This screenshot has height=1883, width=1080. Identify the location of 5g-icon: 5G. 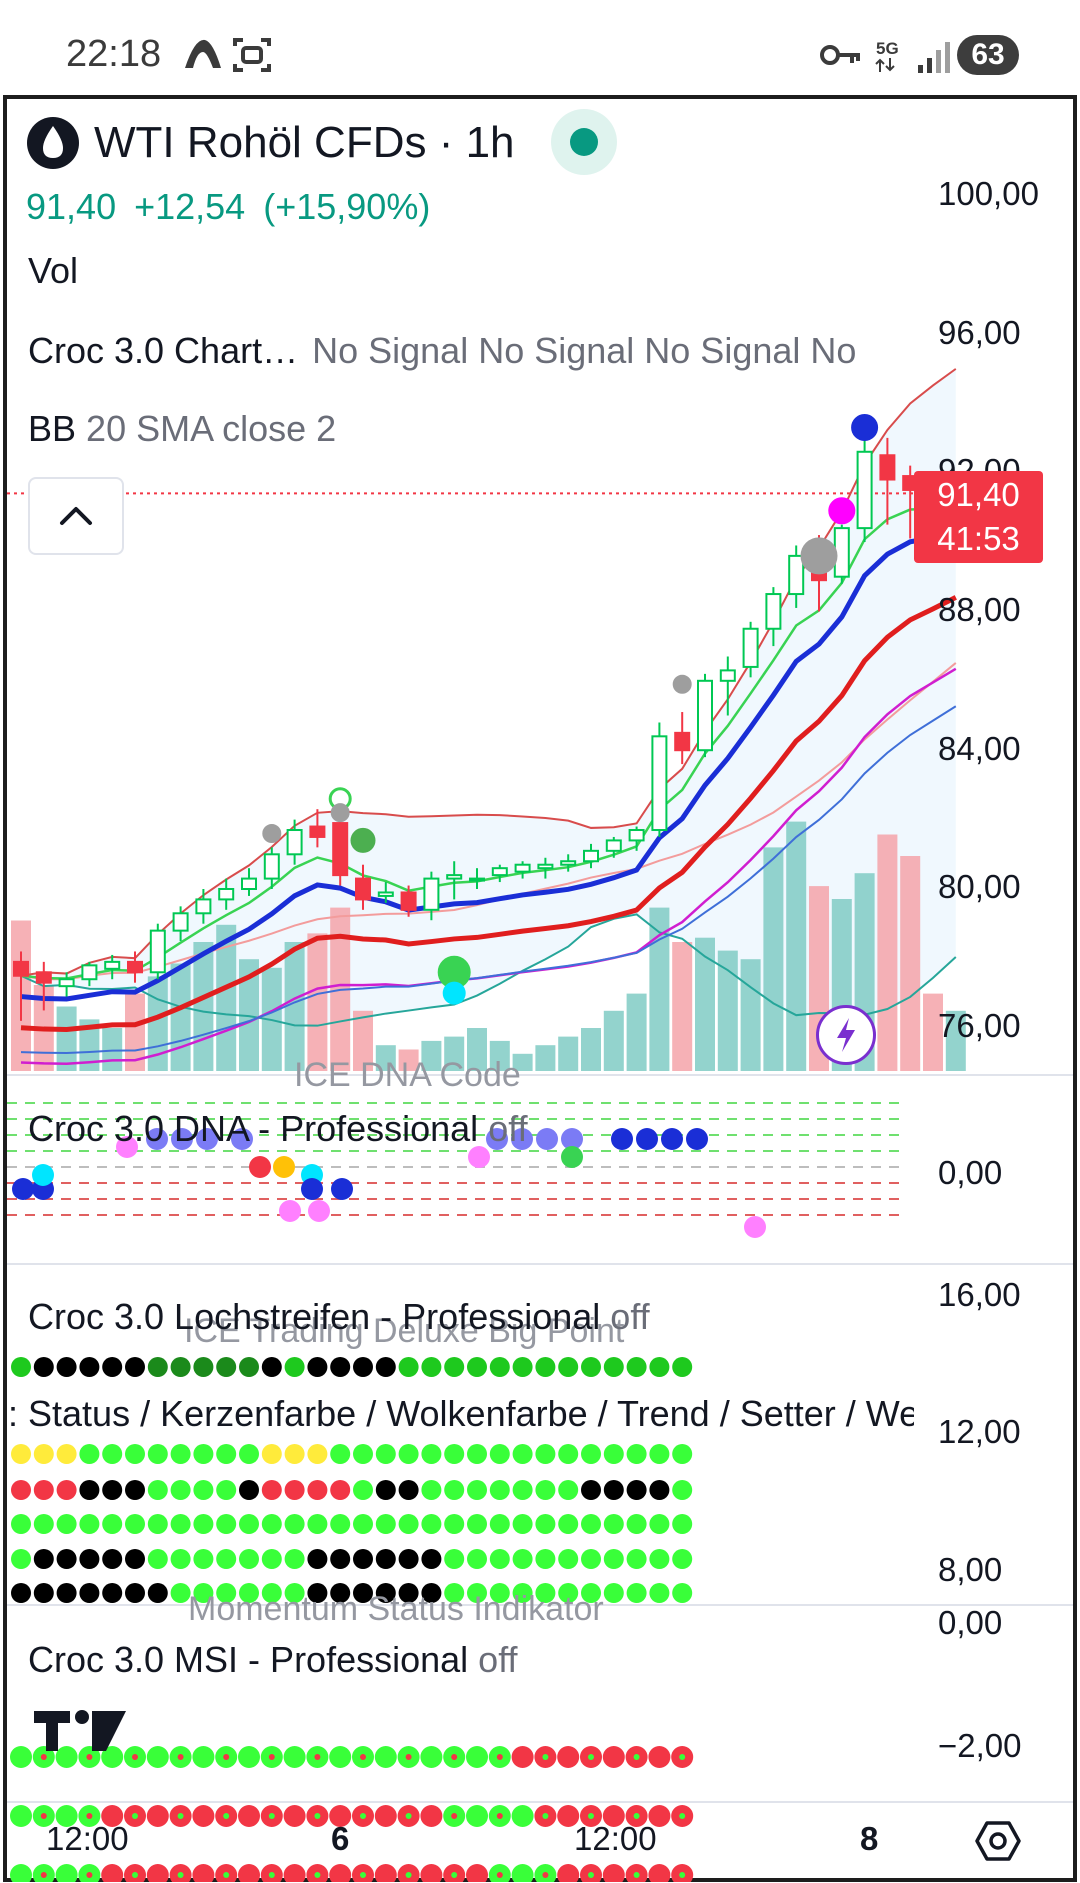
(887, 48).